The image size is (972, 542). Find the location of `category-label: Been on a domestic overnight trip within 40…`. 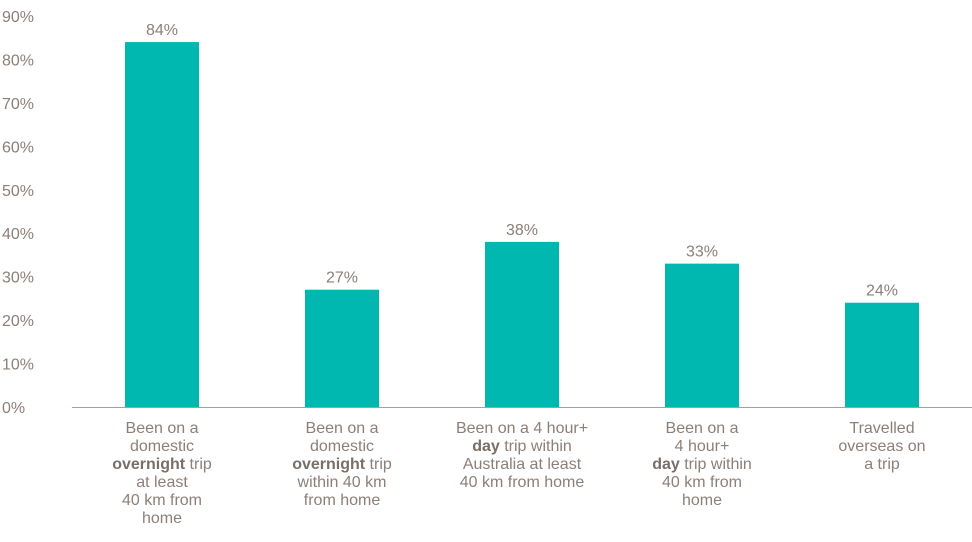

category-label: Been on a domestic overnight trip within 40… is located at coordinates (342, 465).